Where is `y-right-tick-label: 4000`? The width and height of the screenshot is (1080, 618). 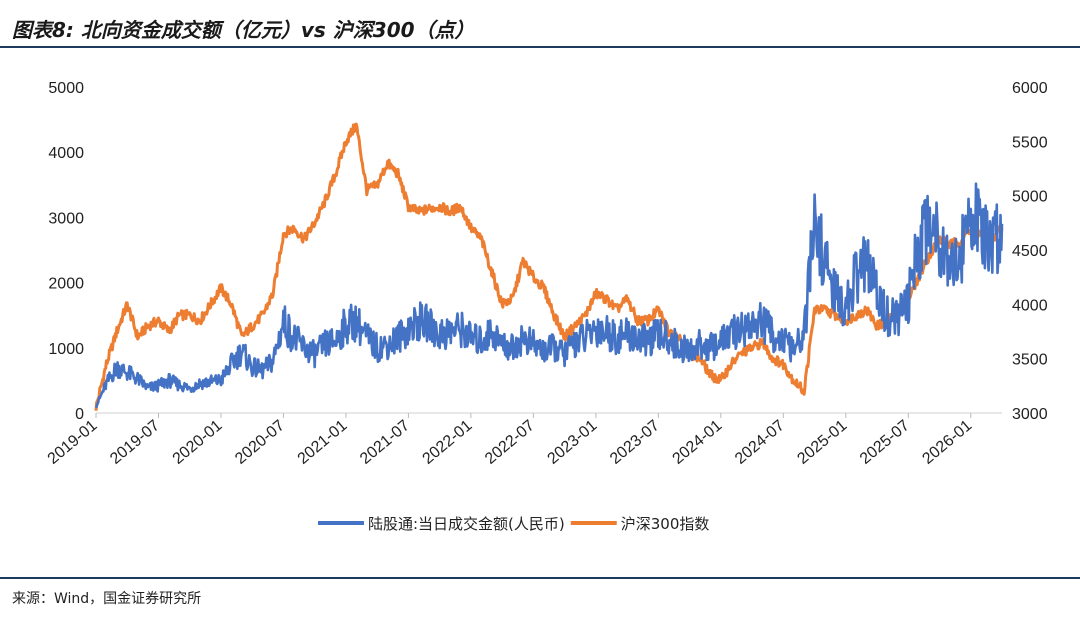 y-right-tick-label: 4000 is located at coordinates (1030, 305).